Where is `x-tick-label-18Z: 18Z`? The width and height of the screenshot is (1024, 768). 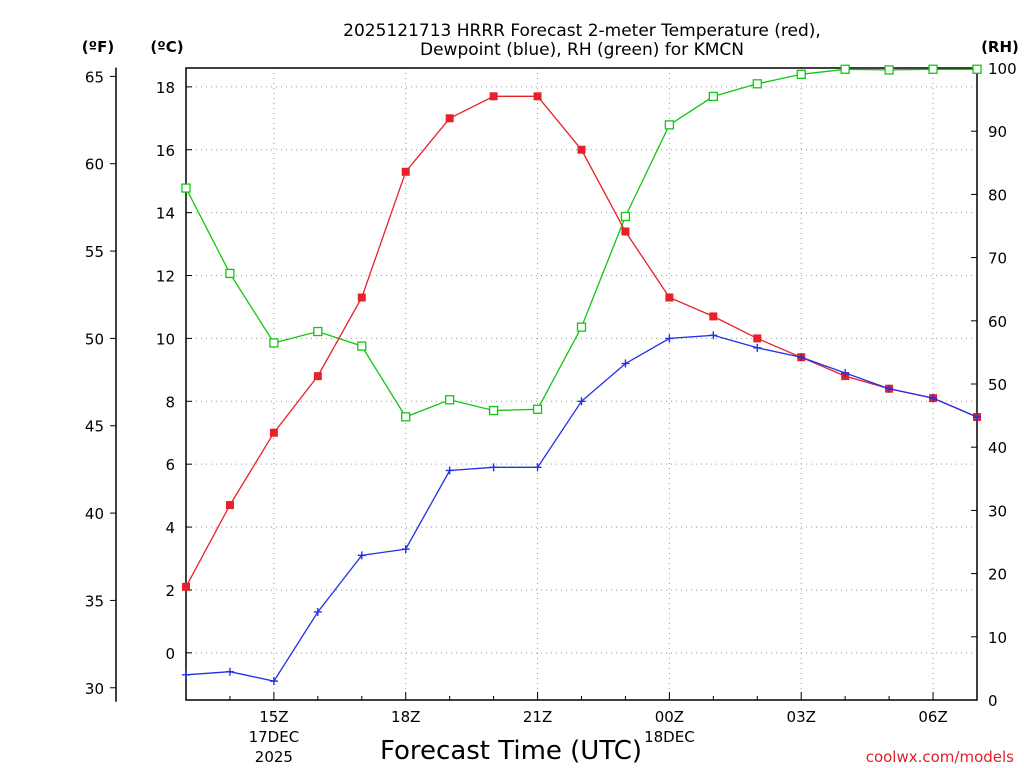
x-tick-label-18Z: 18Z is located at coordinates (405, 717).